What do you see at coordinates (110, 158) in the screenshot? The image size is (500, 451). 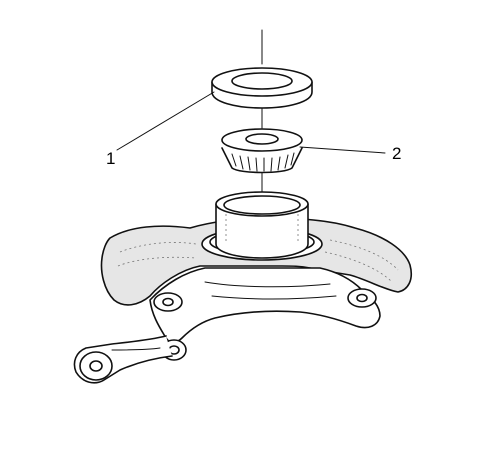 I see `callout-1: 1` at bounding box center [110, 158].